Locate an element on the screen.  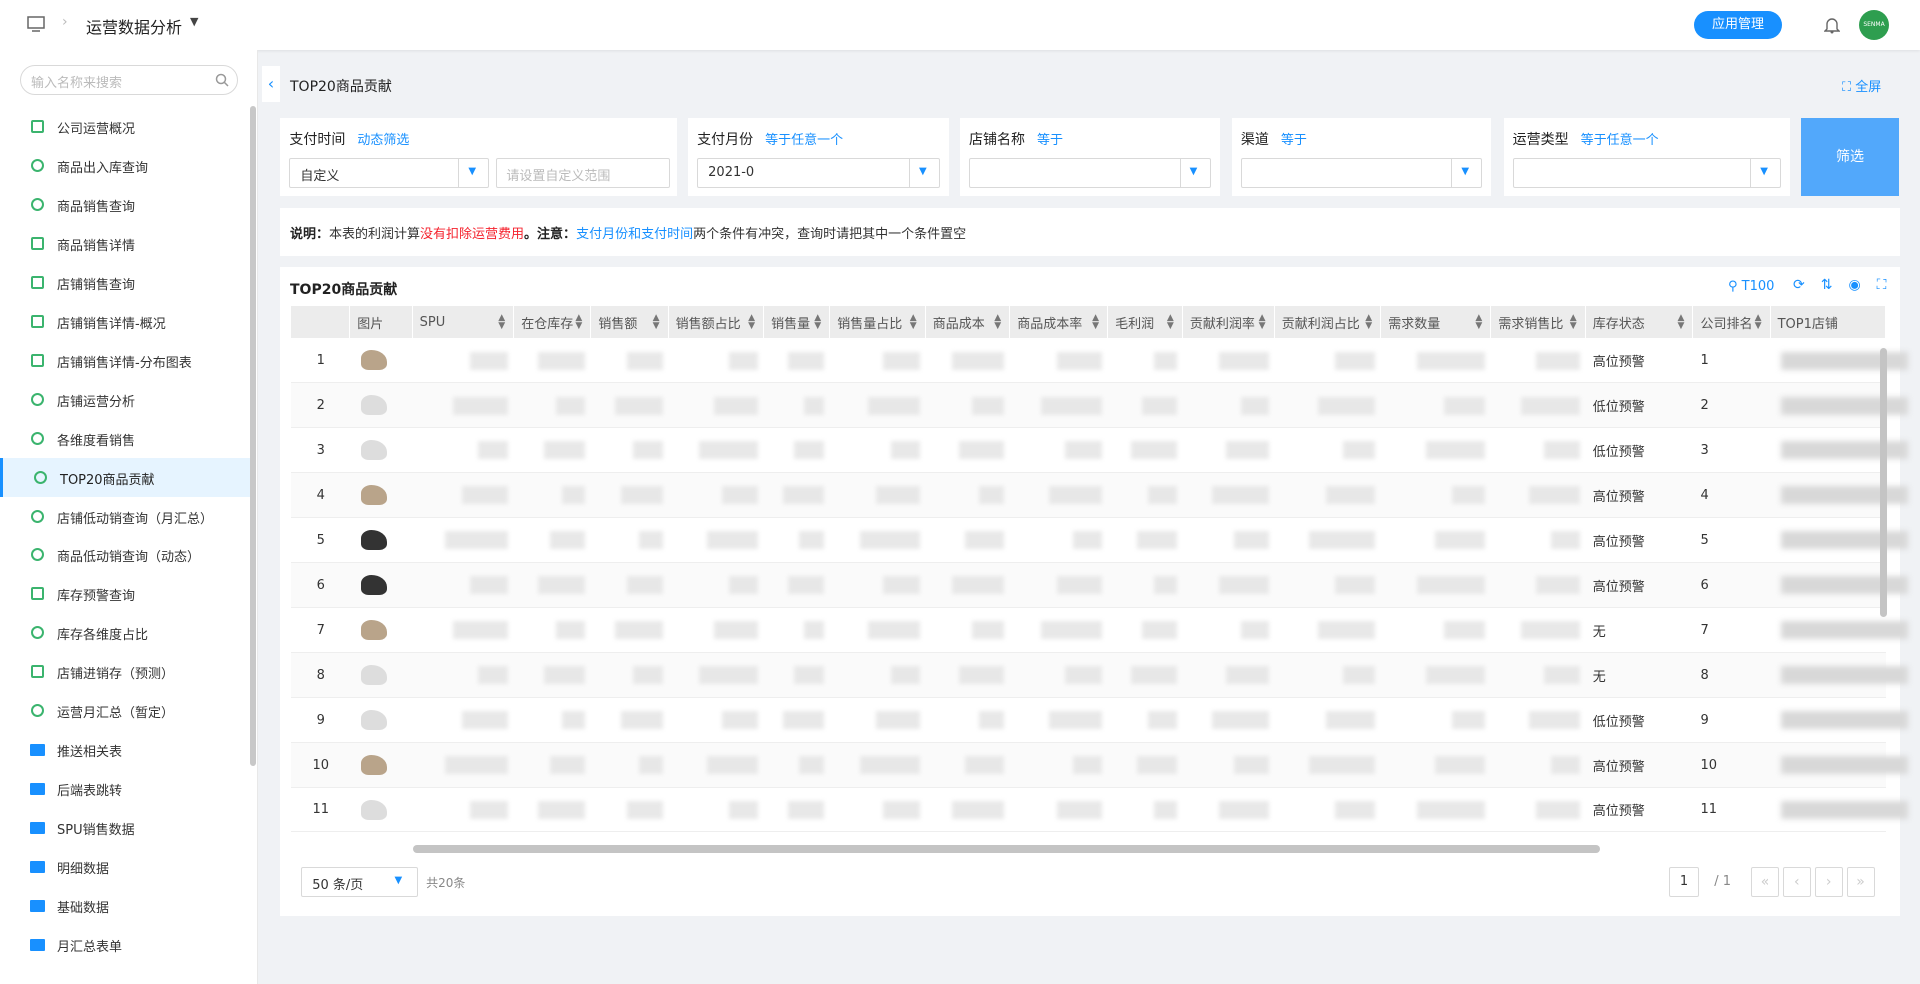
sidebar-item: 基础数据 is located at coordinates (125, 905).